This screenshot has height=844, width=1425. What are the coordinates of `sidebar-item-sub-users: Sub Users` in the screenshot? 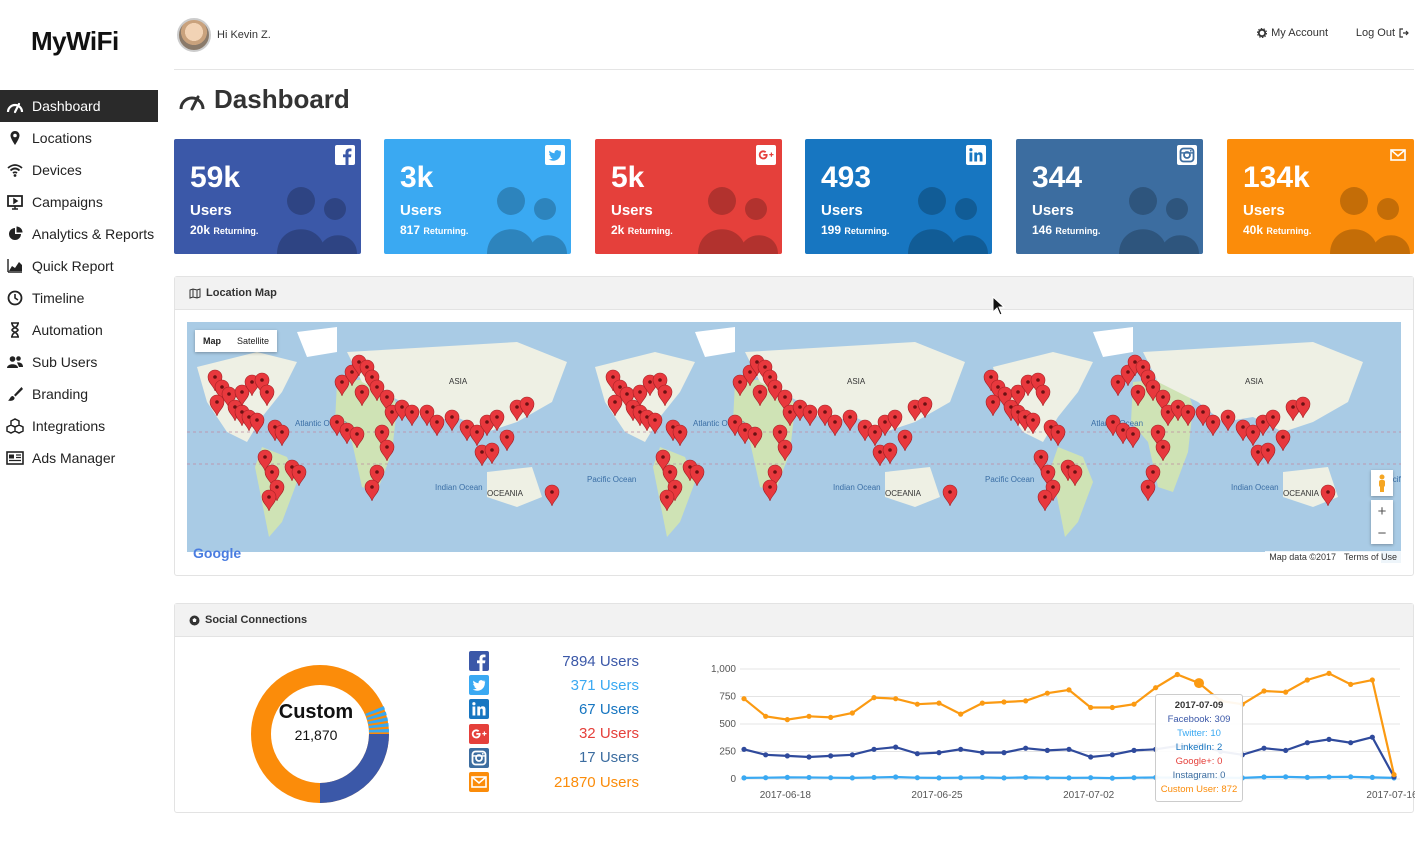 It's located at (79, 362).